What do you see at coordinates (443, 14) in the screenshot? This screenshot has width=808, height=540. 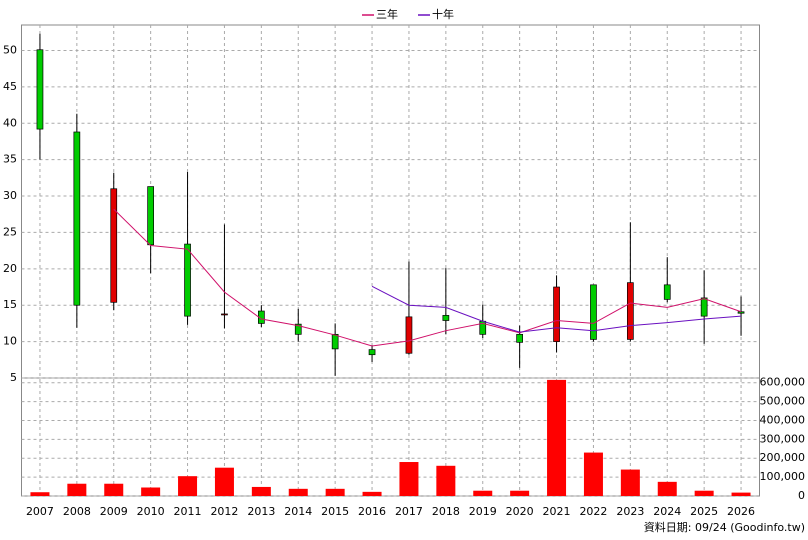 I see `legend-label: 十年` at bounding box center [443, 14].